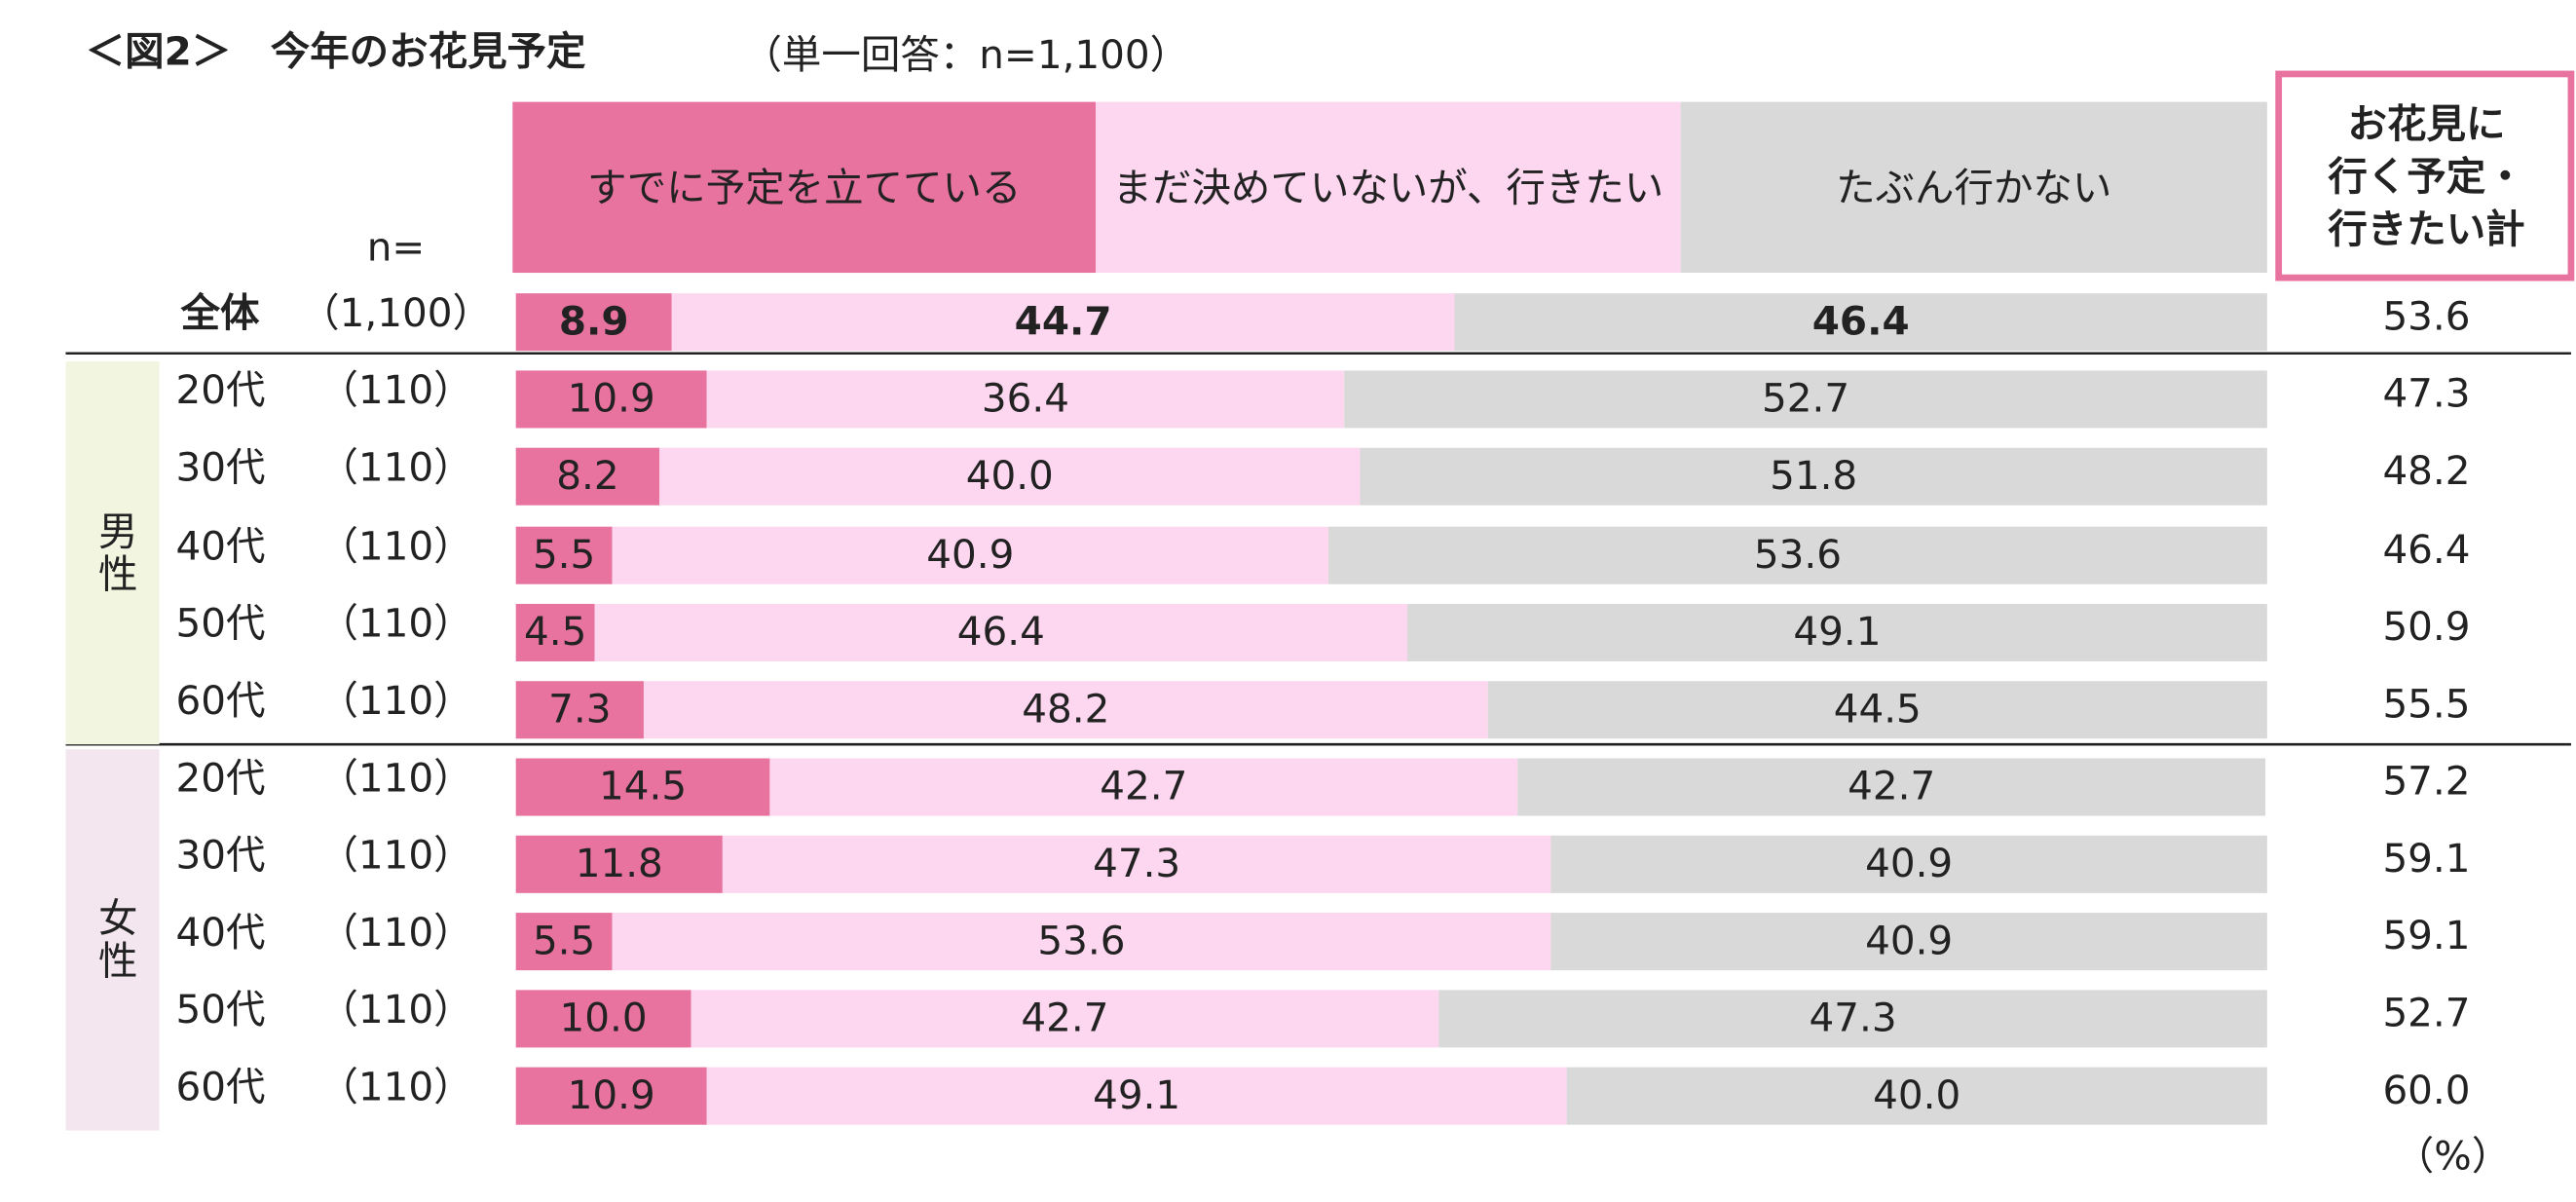 The image size is (2576, 1202). I want to click on legend-label: たぶん行かない, so click(1973, 188).